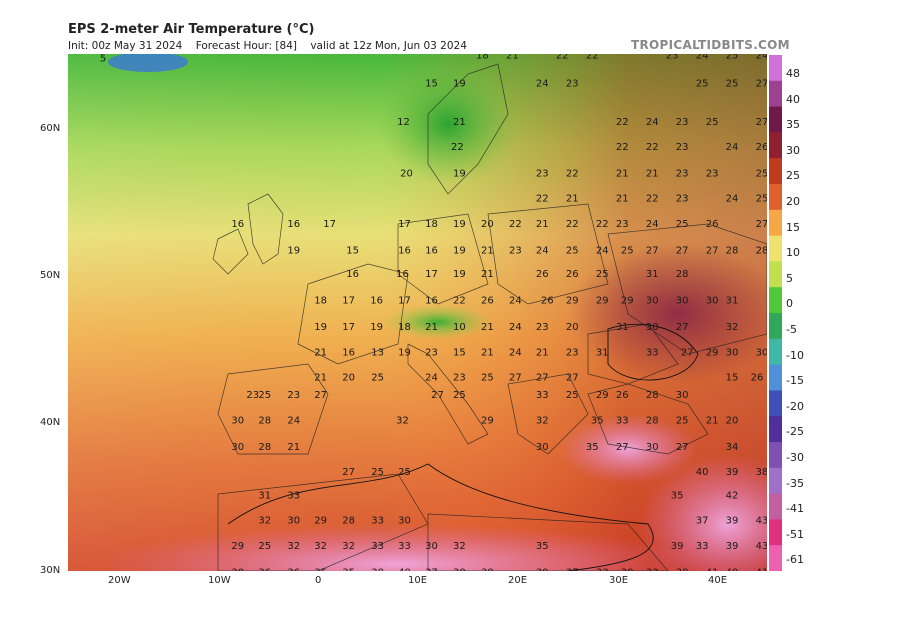 The height and width of the screenshot is (622, 897). I want to click on color-scale-label: 48, so click(793, 73).